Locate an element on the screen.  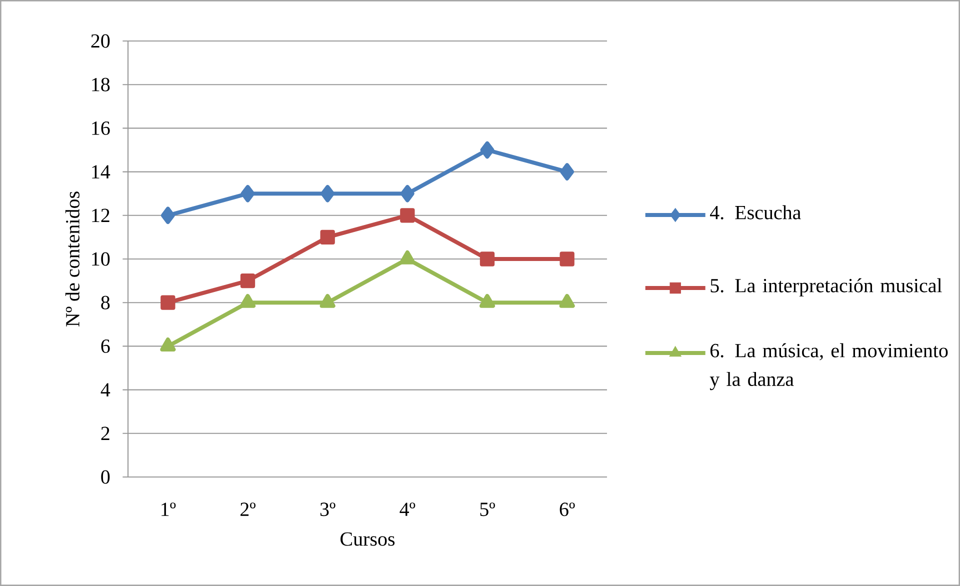
legend-label: 5. La interpretación musical is located at coordinates (826, 287).